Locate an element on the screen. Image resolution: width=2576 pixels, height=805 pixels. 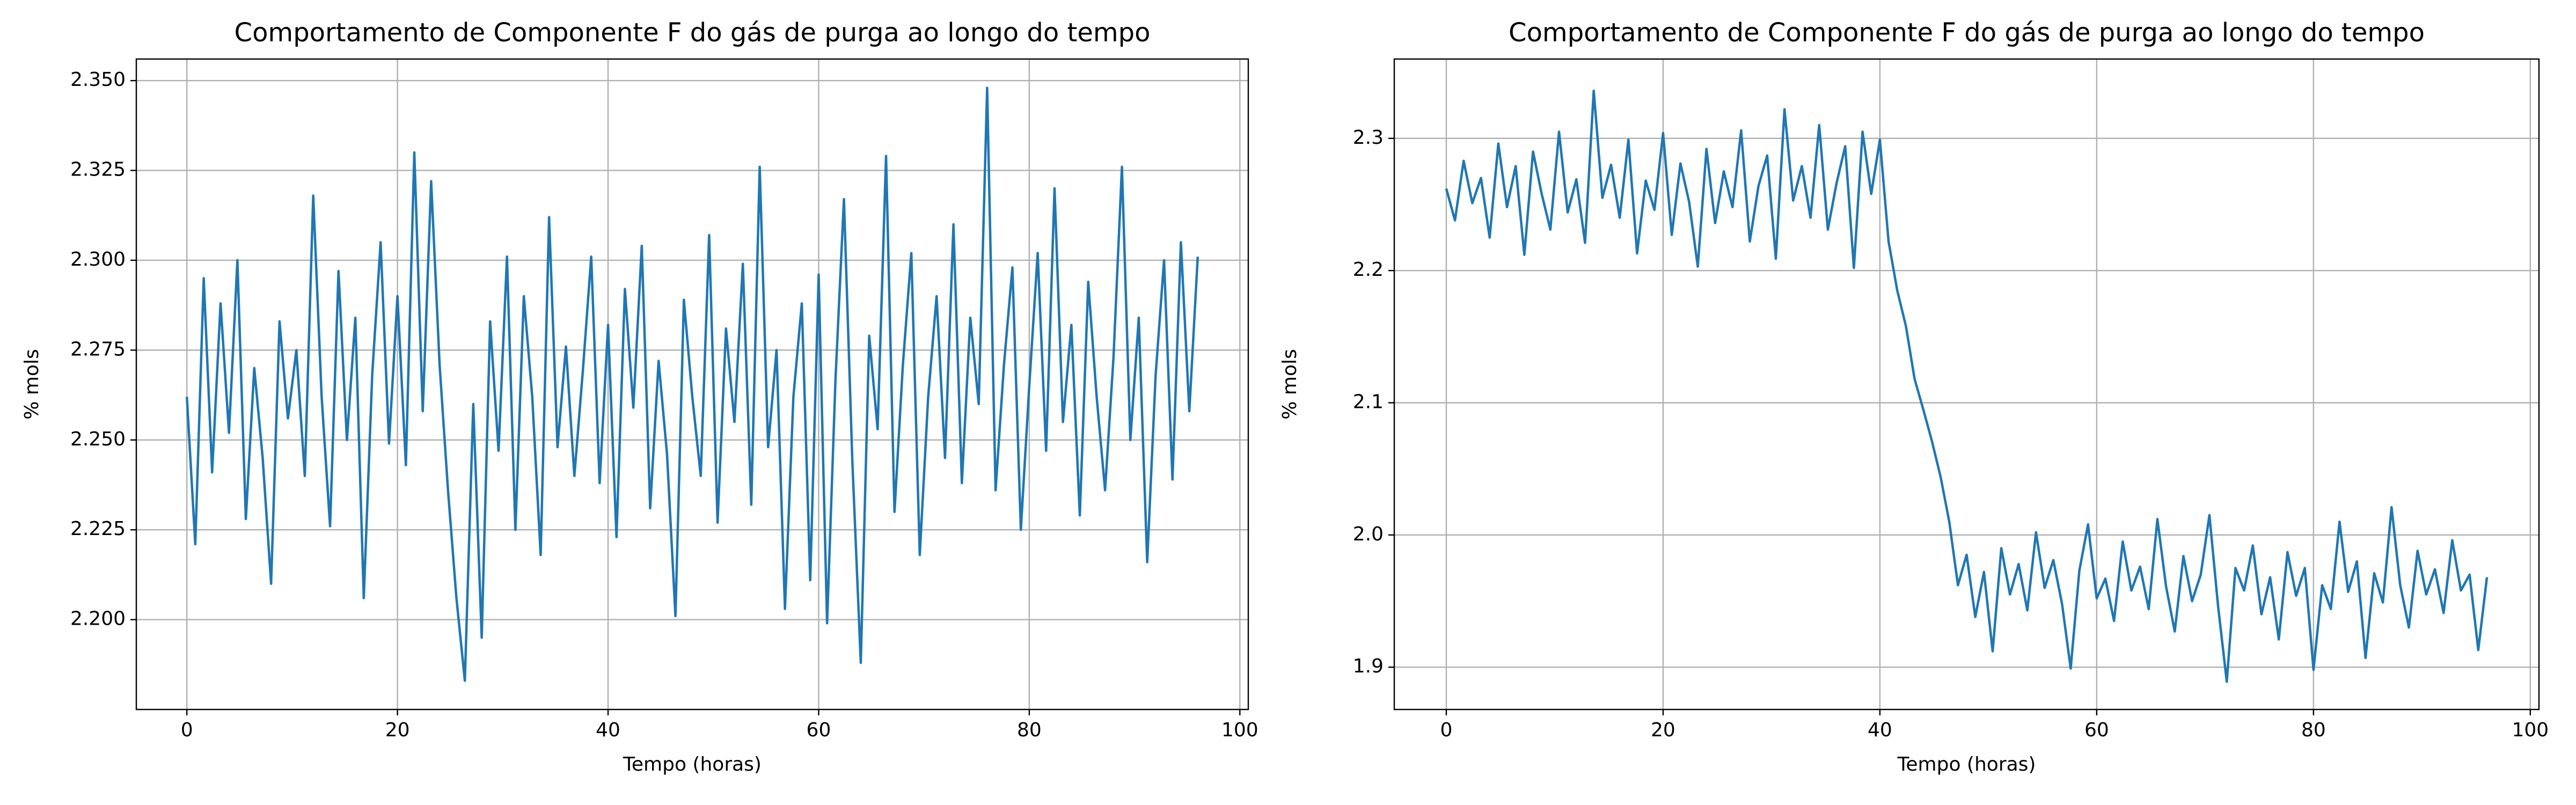
y-tick-label: 2.300 is located at coordinates (98, 259).